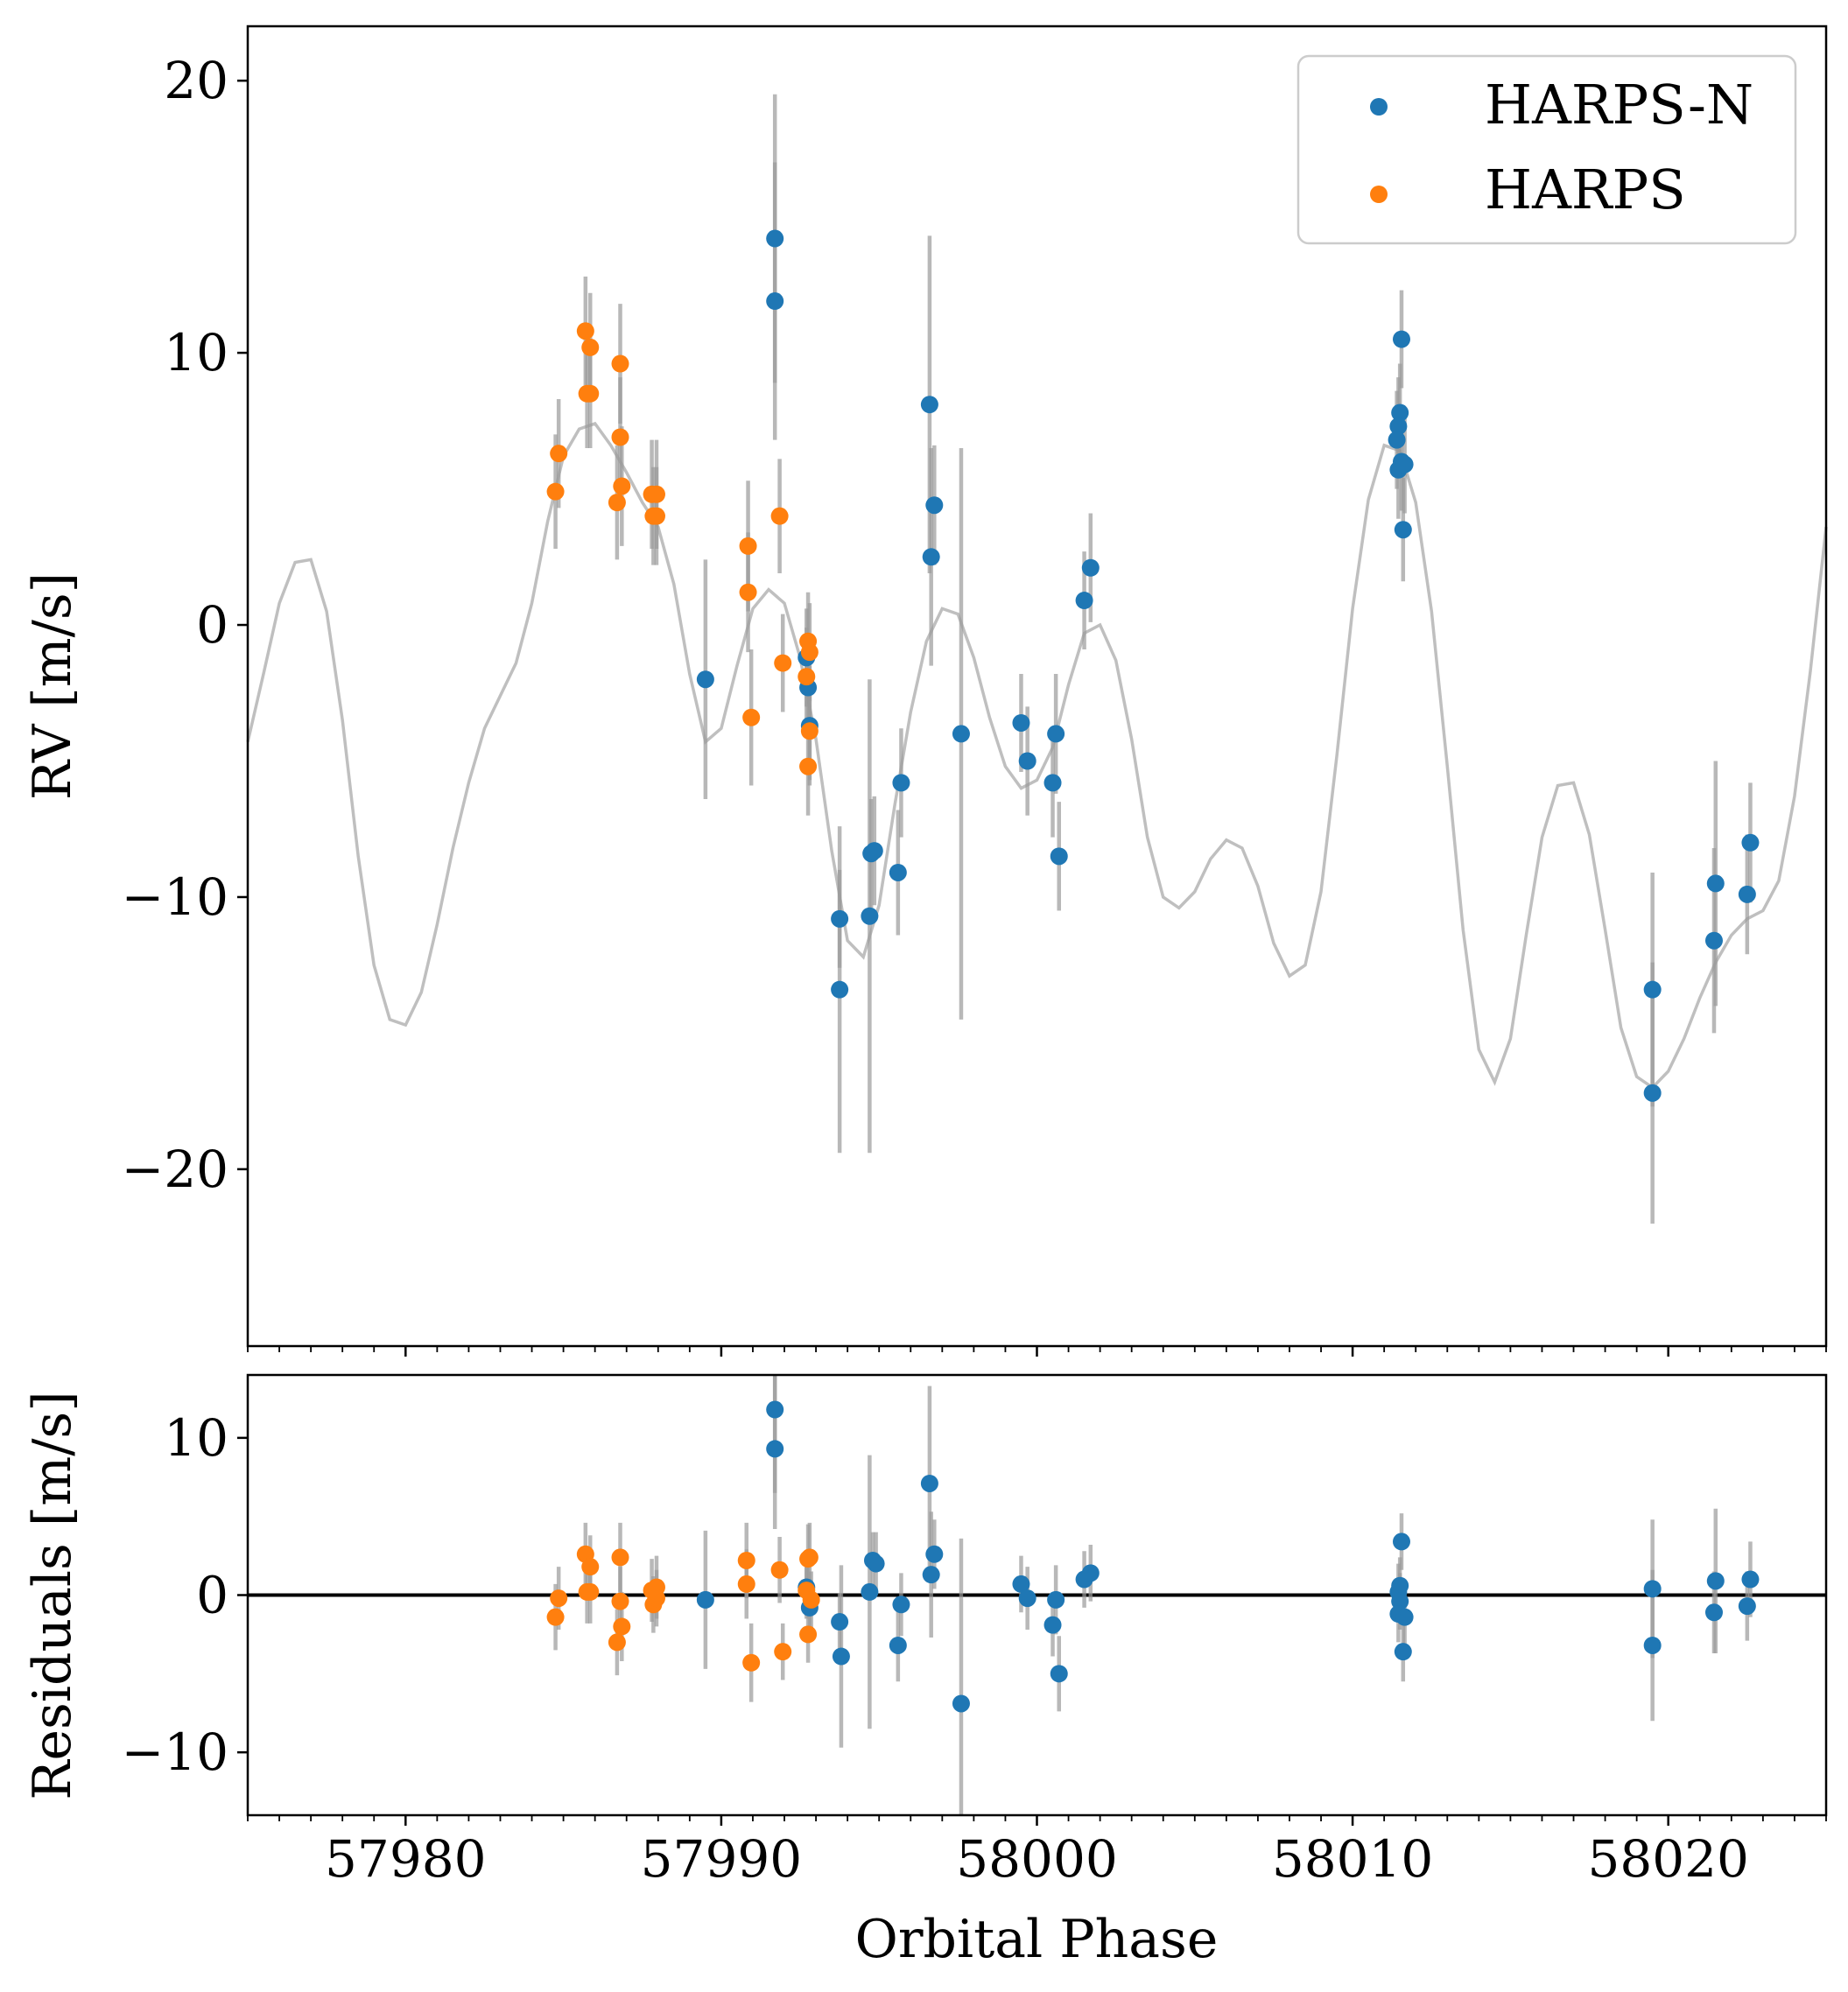  I want to click on rv-y-tick-label: −20, so click(175, 1169).